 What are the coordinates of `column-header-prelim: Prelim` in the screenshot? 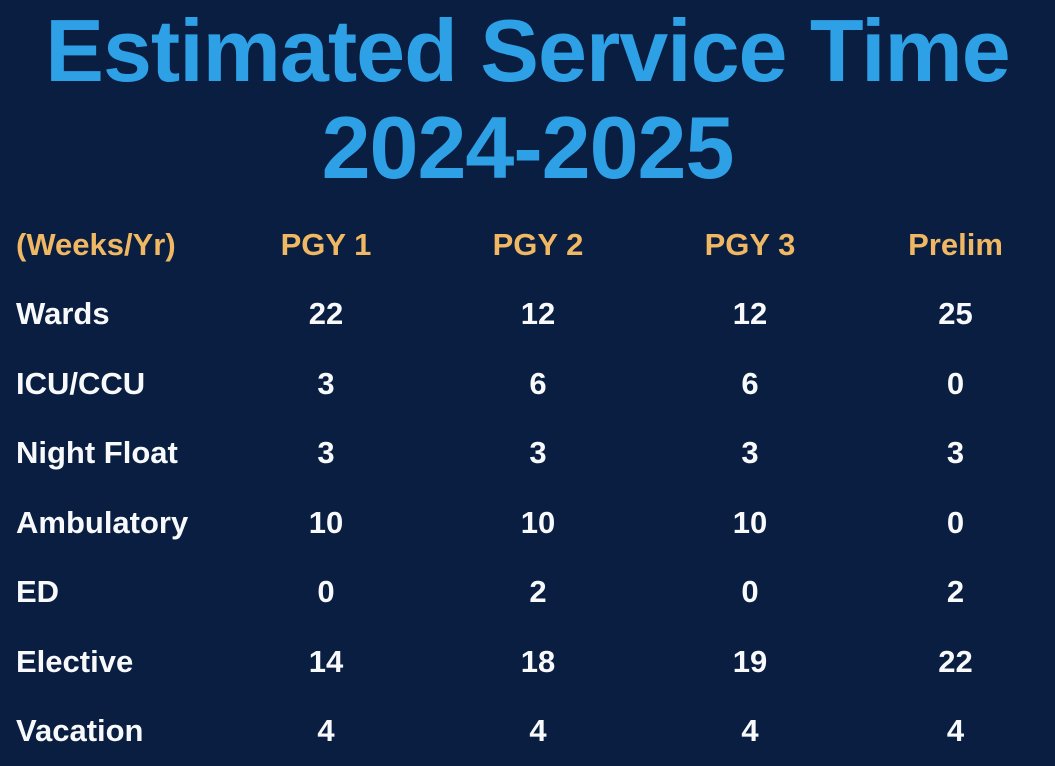 It's located at (955, 244).